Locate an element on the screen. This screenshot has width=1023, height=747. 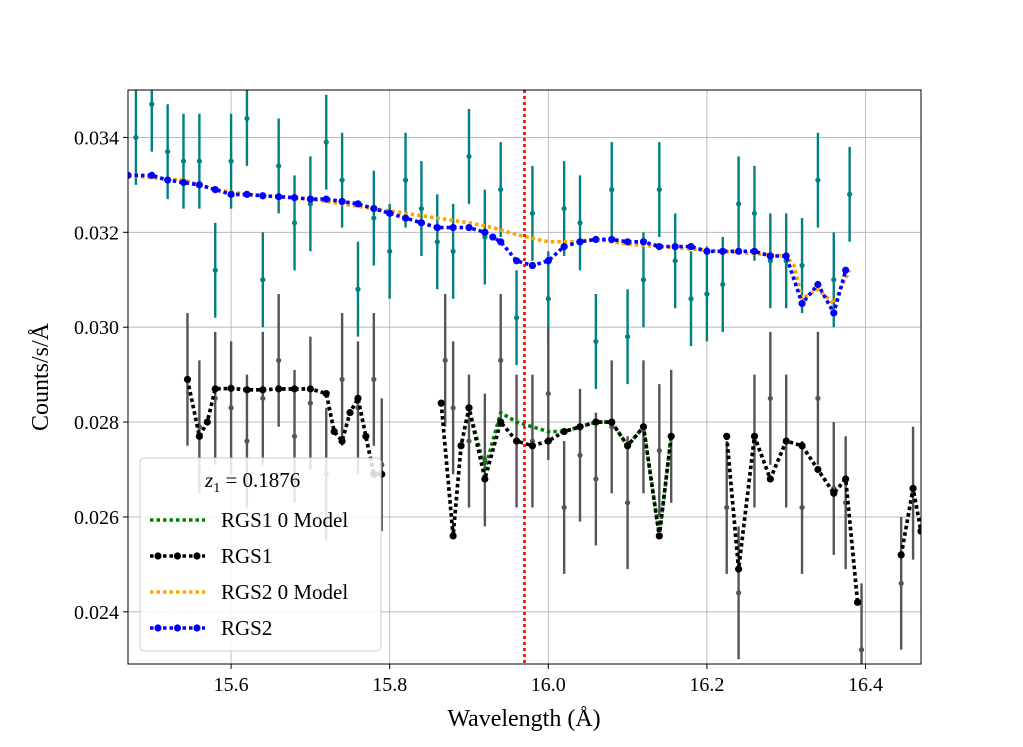
y-tick-label: 0.026 is located at coordinates (96, 518).